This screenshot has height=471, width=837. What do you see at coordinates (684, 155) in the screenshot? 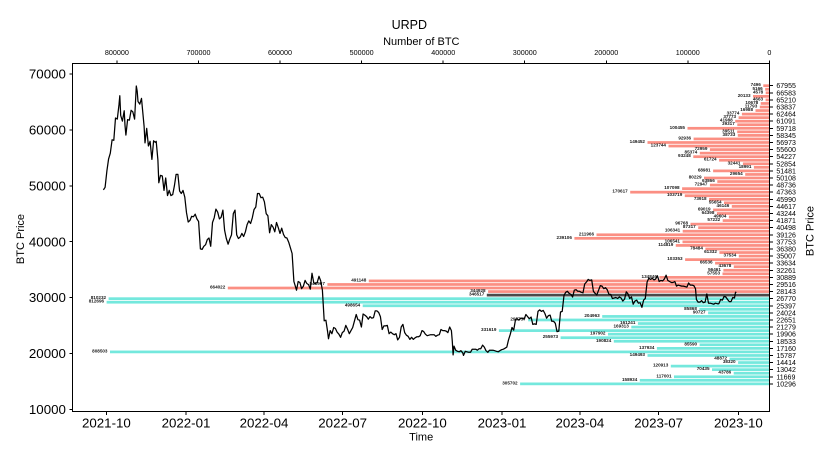
I see `svg-text: 93248` at bounding box center [684, 155].